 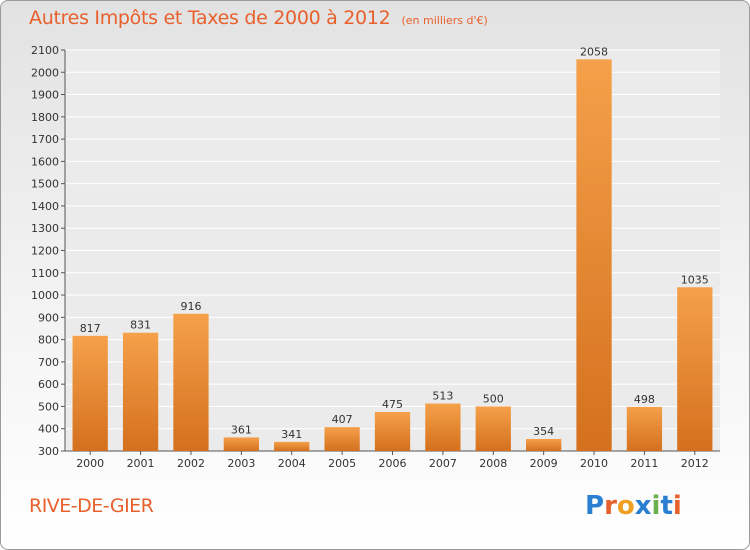 I want to click on bar-2001, so click(x=140, y=391).